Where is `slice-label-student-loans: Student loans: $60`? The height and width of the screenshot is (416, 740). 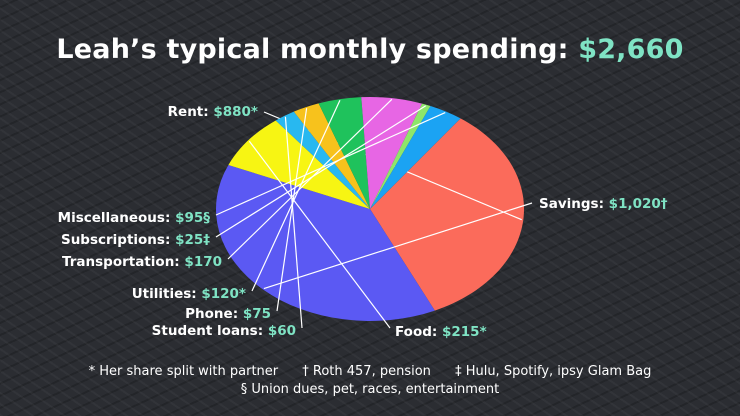
slice-label-student-loans: Student loans: $60 is located at coordinates (224, 331).